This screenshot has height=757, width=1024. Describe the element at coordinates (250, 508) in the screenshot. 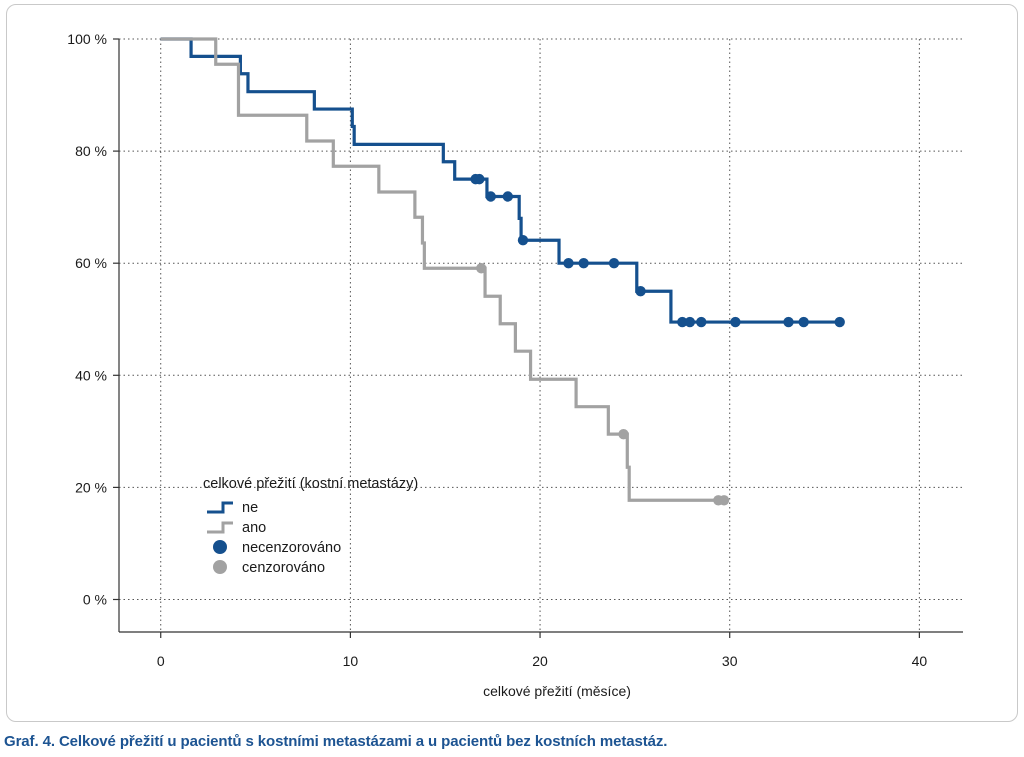

I see `legend-label: ne` at that location.